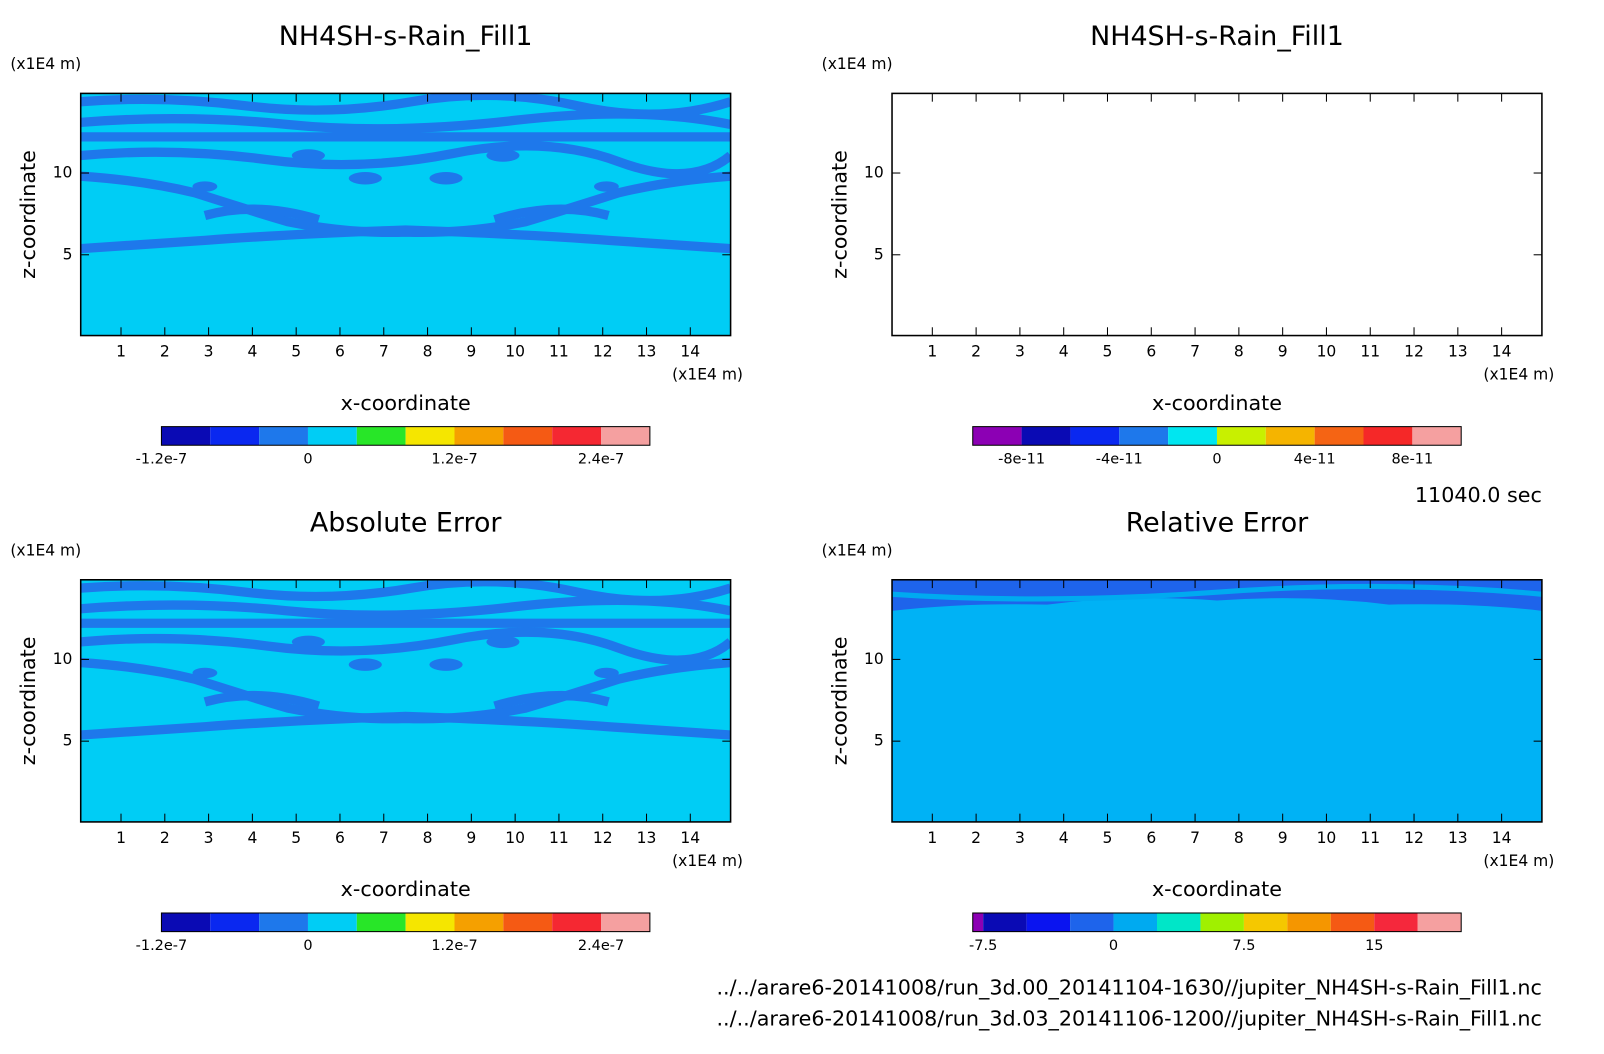 This screenshot has width=1604, height=1054. What do you see at coordinates (406, 36) in the screenshot?
I see `chart-title: NH4SH-s-Rain_Fill1` at bounding box center [406, 36].